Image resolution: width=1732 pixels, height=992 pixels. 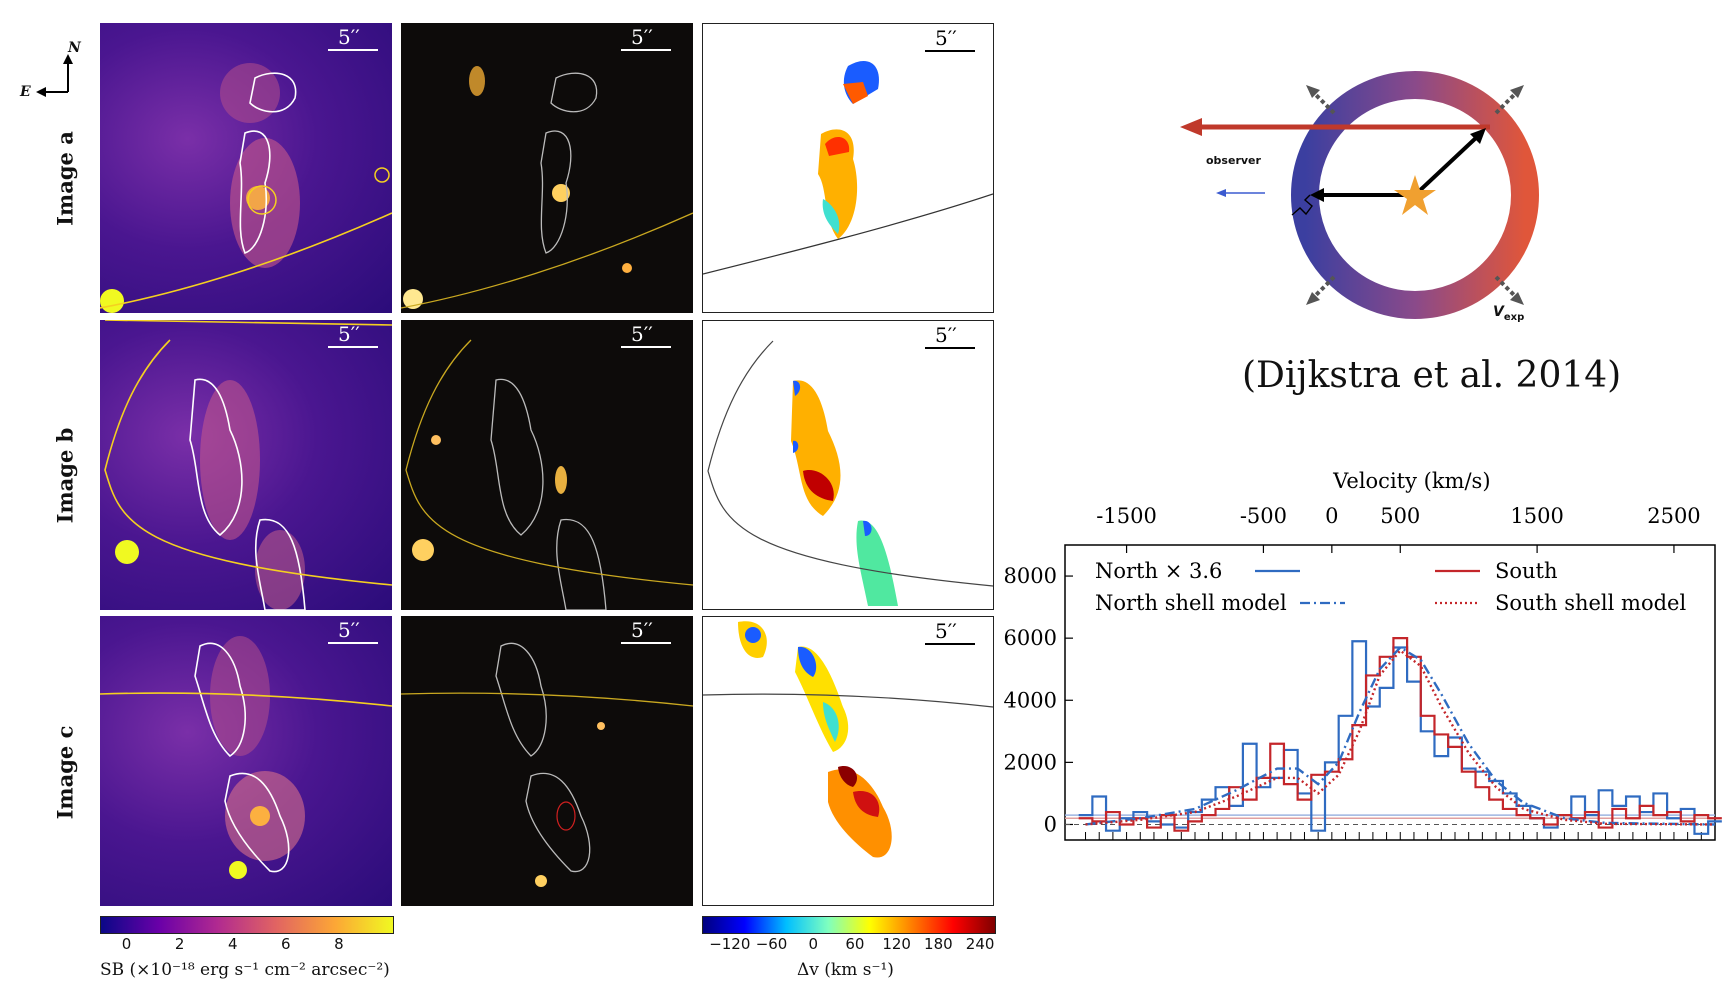 What do you see at coordinates (339, 944) in the screenshot?
I see `colorbar-tick-label: 8` at bounding box center [339, 944].